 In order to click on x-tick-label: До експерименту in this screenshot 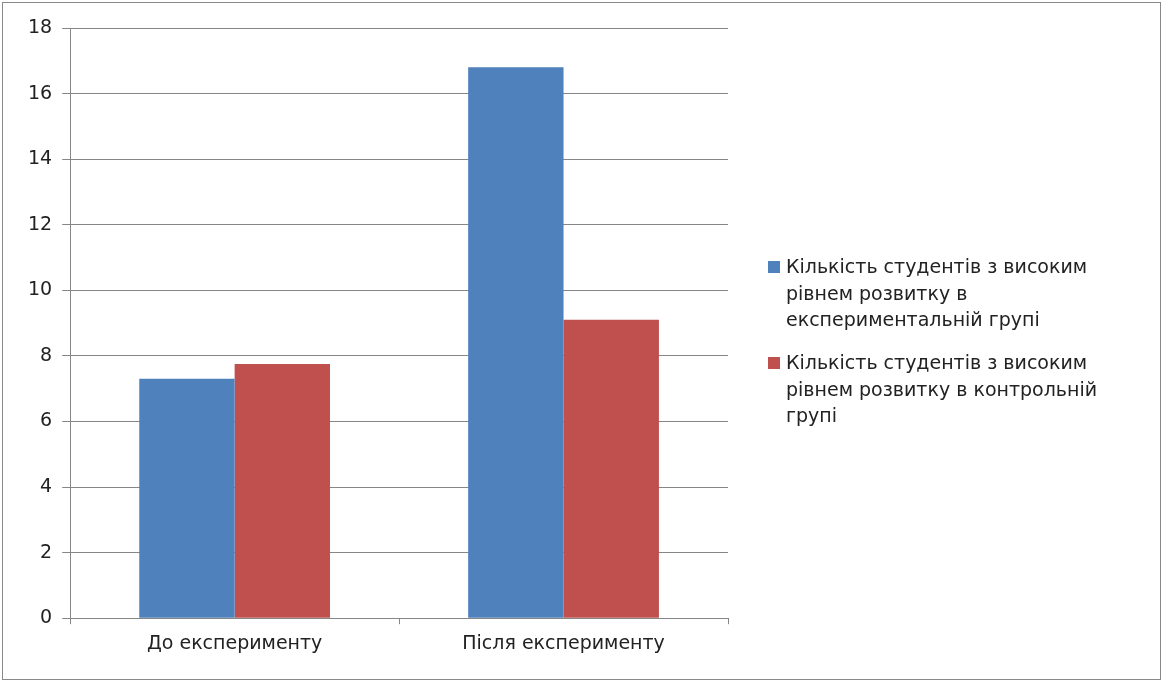, I will do `click(234, 641)`.